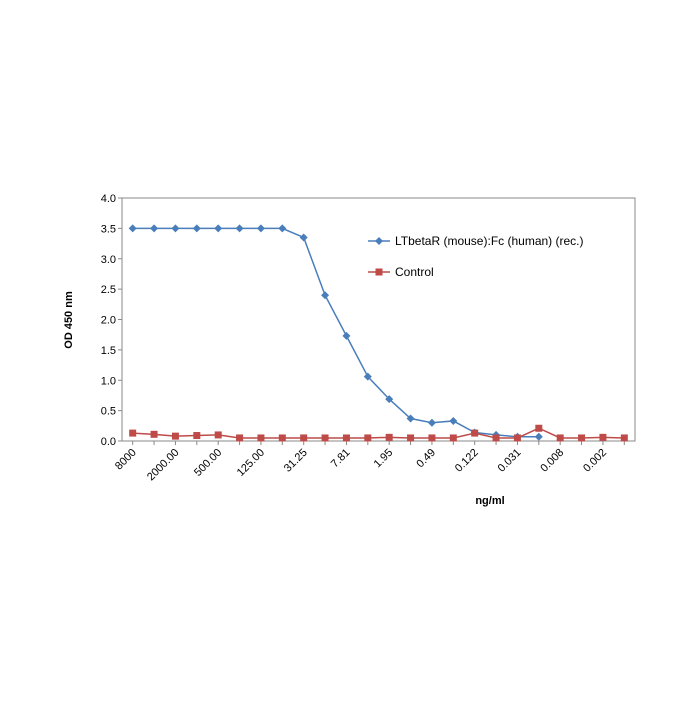 The height and width of the screenshot is (705, 700). I want to click on x-tick-label: 0.031, so click(510, 461).